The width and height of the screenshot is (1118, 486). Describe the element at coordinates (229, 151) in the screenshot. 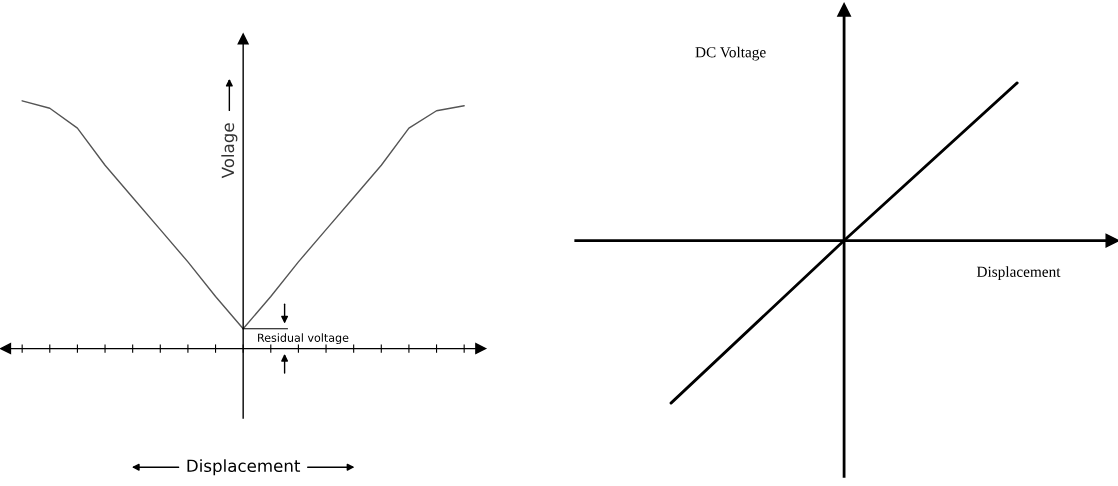

I see `y-axis-title: Volage` at that location.